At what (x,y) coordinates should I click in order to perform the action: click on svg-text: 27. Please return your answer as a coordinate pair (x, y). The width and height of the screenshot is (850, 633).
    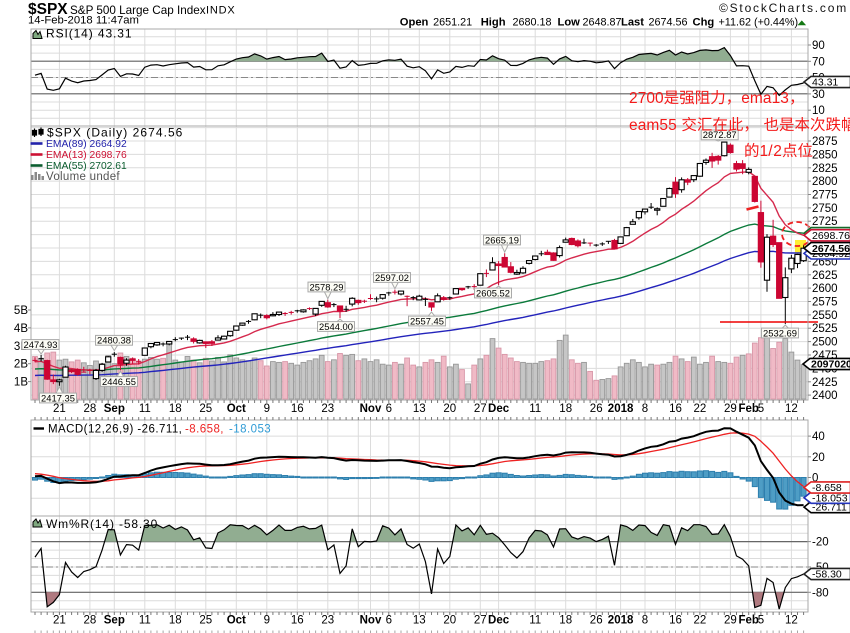
    Looking at the image, I should click on (480, 621).